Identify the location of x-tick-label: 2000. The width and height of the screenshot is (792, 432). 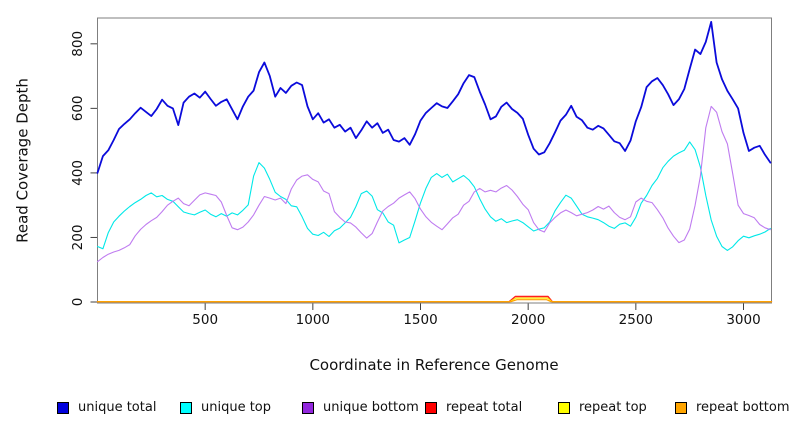
(528, 320).